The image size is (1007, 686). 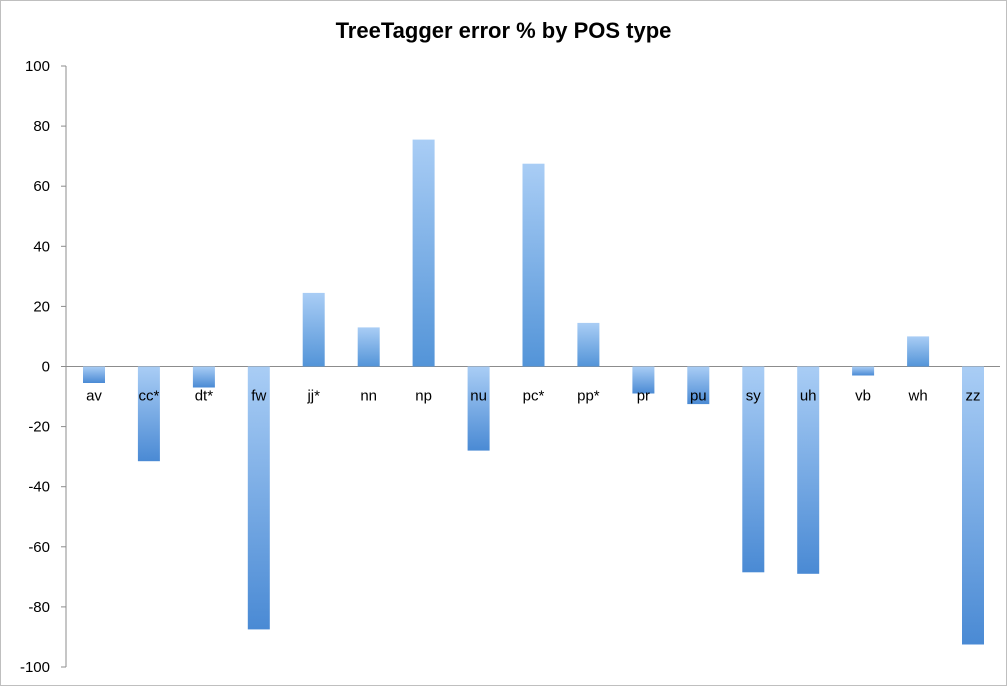 I want to click on bar-wh, so click(x=918, y=351).